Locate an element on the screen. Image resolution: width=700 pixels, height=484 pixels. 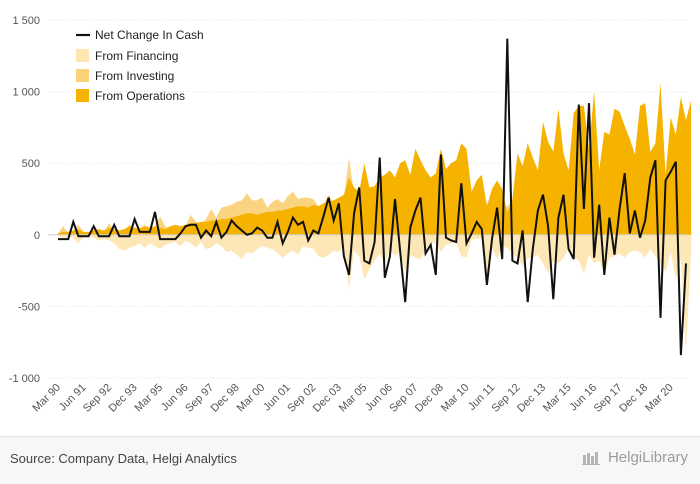
x-tick-label: Mar 90 is located at coordinates (46, 398).